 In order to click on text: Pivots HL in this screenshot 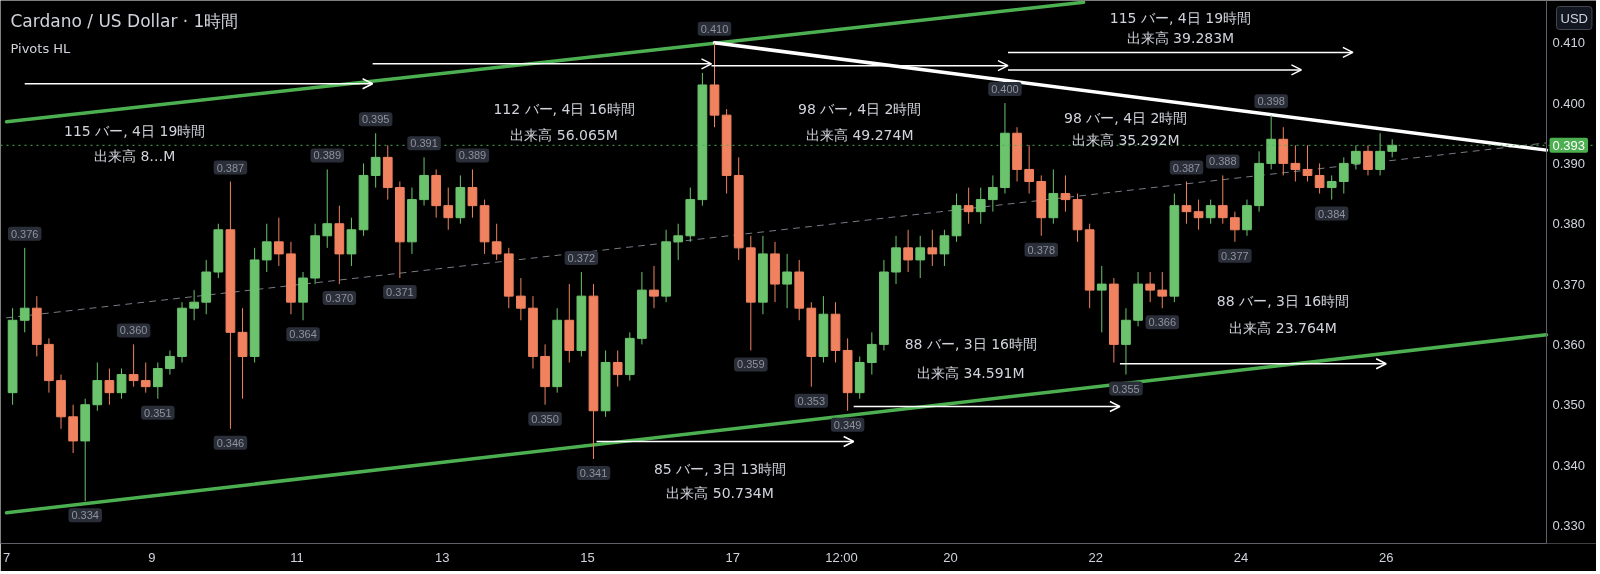, I will do `click(41, 48)`.